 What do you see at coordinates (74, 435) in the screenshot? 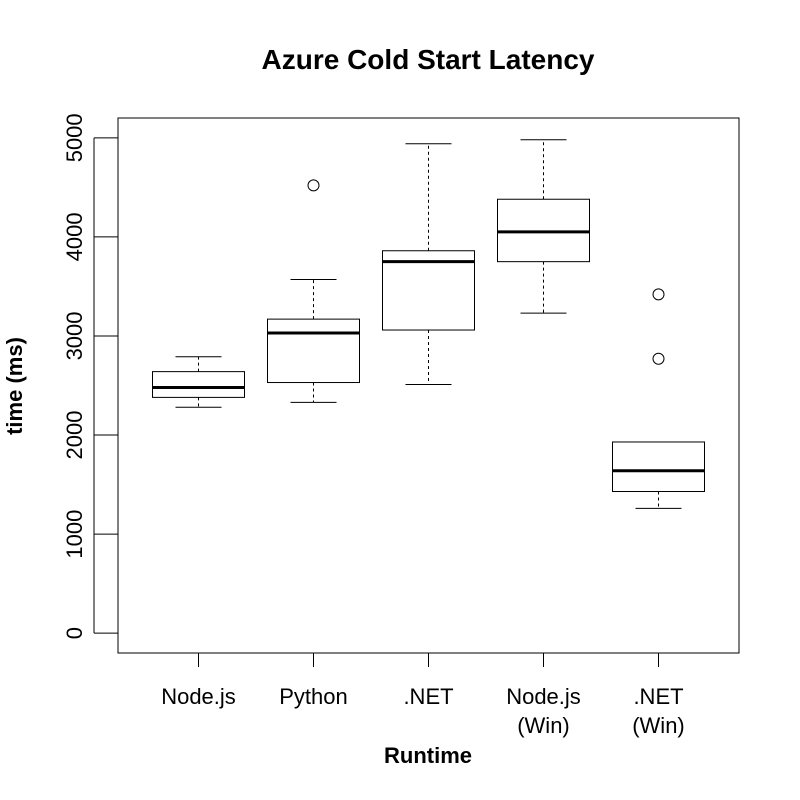
I see `y-tick-label: 2000` at bounding box center [74, 435].